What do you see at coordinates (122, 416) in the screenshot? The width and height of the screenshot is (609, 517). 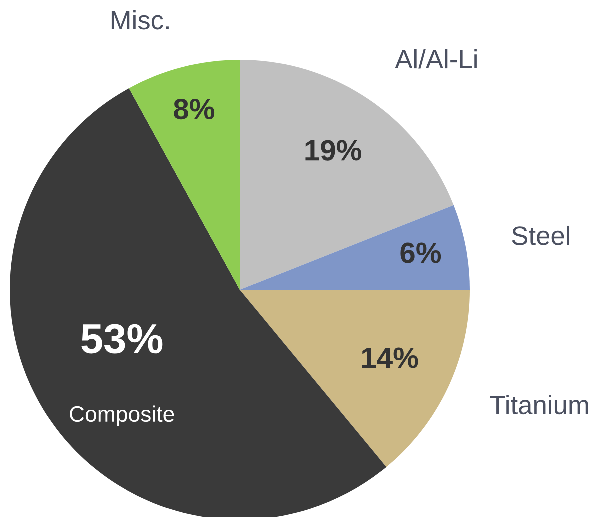 I see `slice-label: Composite` at bounding box center [122, 416].